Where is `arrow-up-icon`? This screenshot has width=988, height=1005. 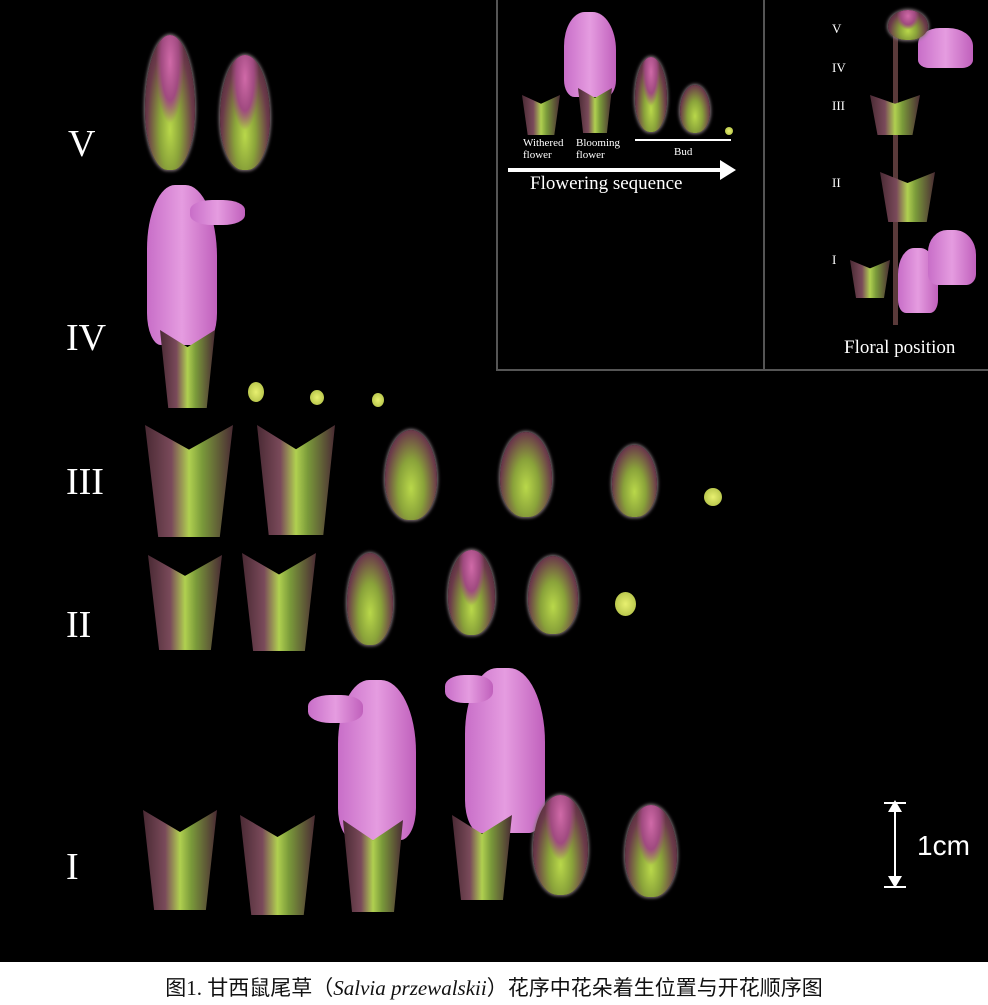
arrow-up-icon is located at coordinates (895, 806).